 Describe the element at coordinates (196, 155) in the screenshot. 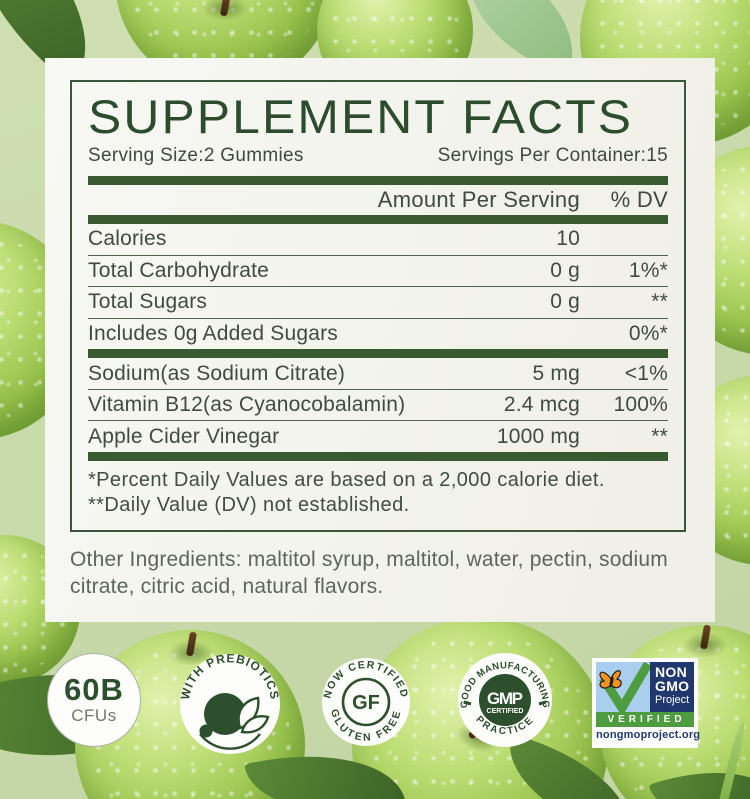

I see `serving-size: Serving Size:2 Gummies` at that location.